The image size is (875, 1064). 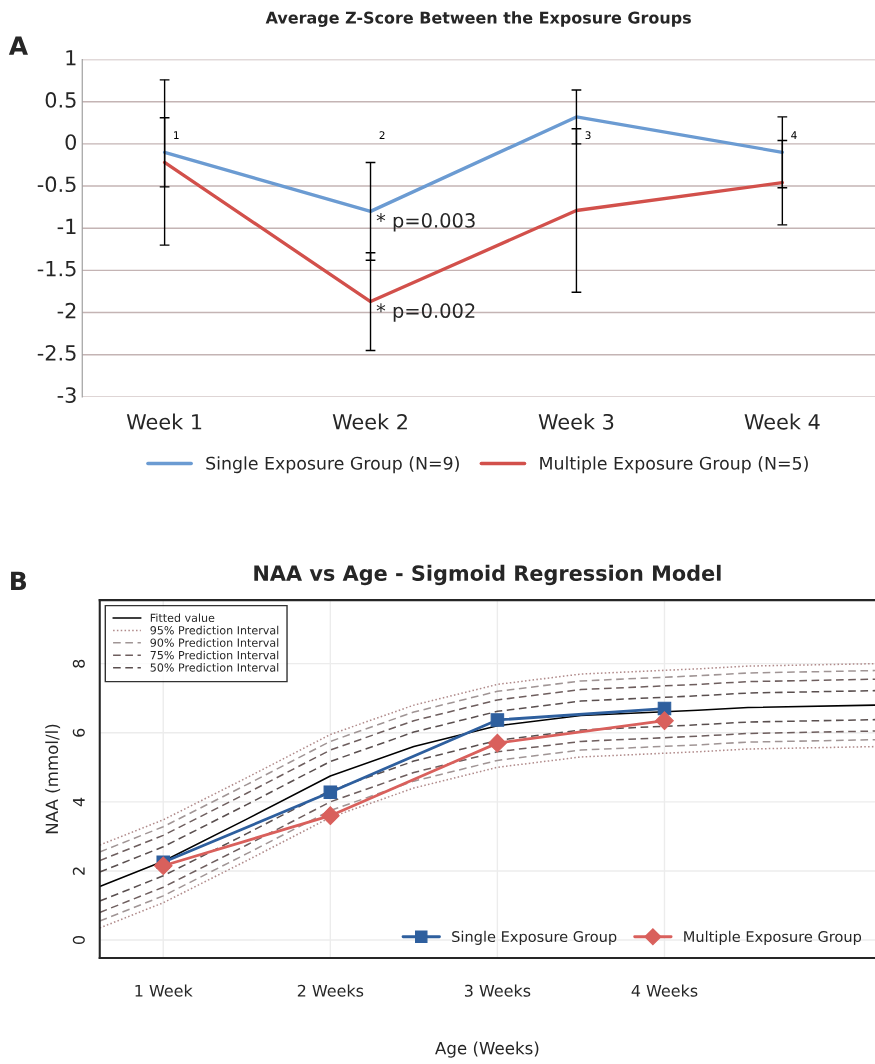 I want to click on y-tick-label: -0.5, so click(x=56, y=184).